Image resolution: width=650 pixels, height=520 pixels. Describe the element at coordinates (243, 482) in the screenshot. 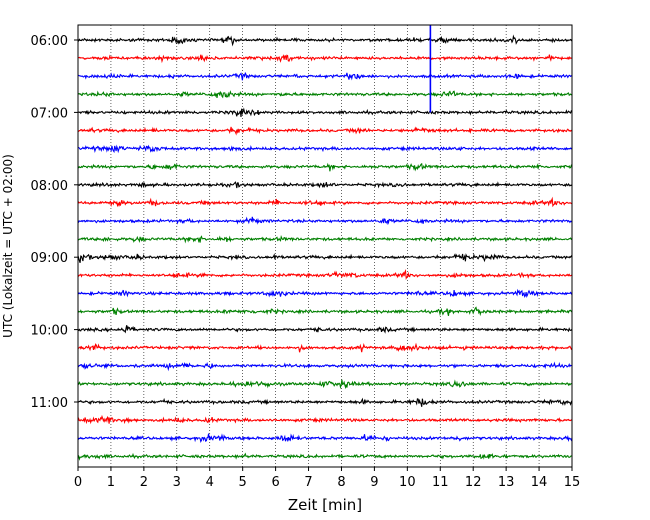

I see `x-tick-label: 5` at that location.